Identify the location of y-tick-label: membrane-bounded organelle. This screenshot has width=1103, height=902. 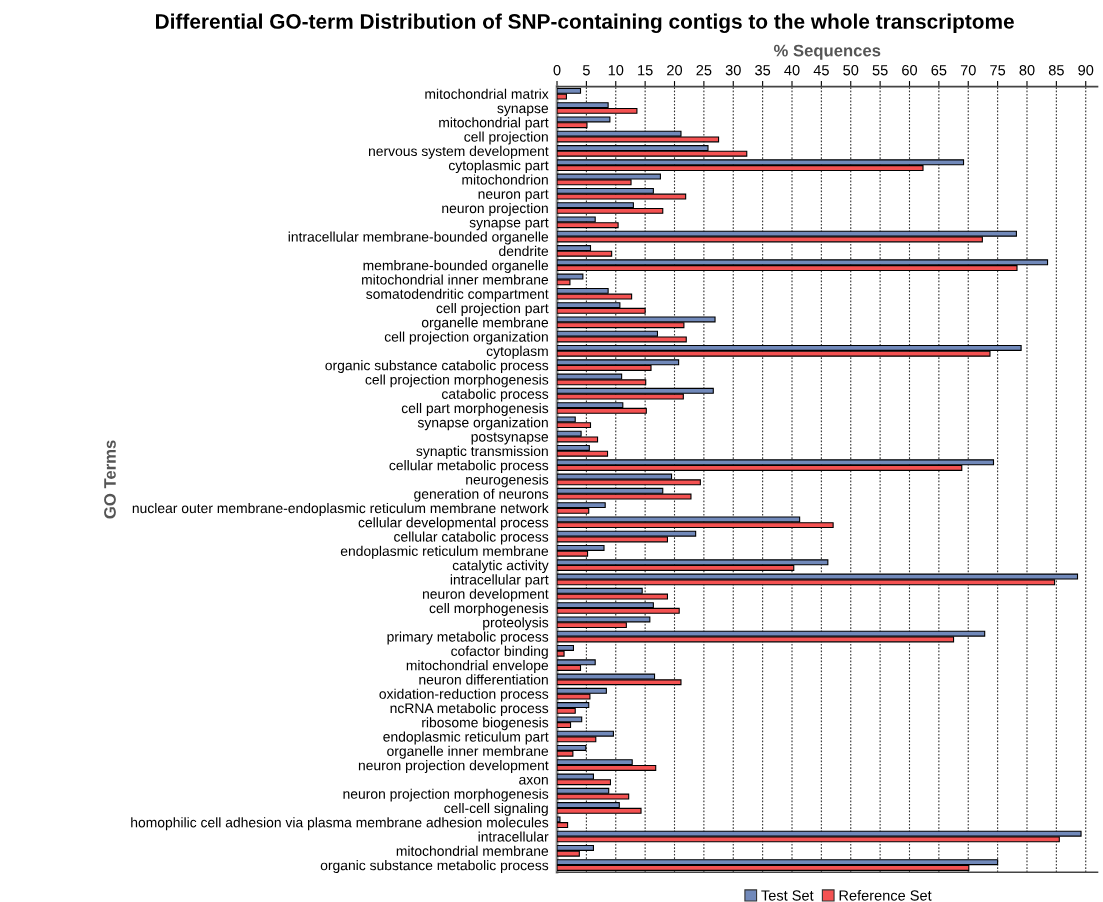
(456, 267).